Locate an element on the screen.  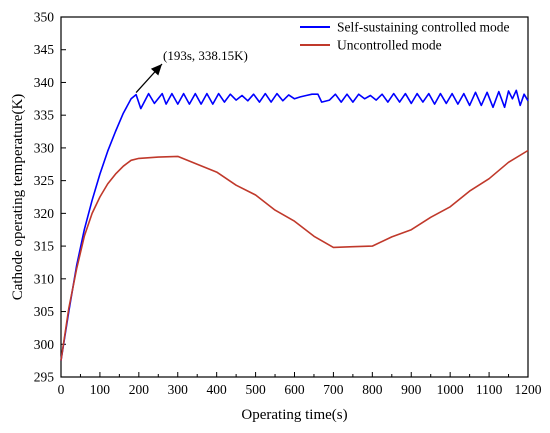
legend-label-controlled: Self-sustaining controlled mode is located at coordinates (423, 27).